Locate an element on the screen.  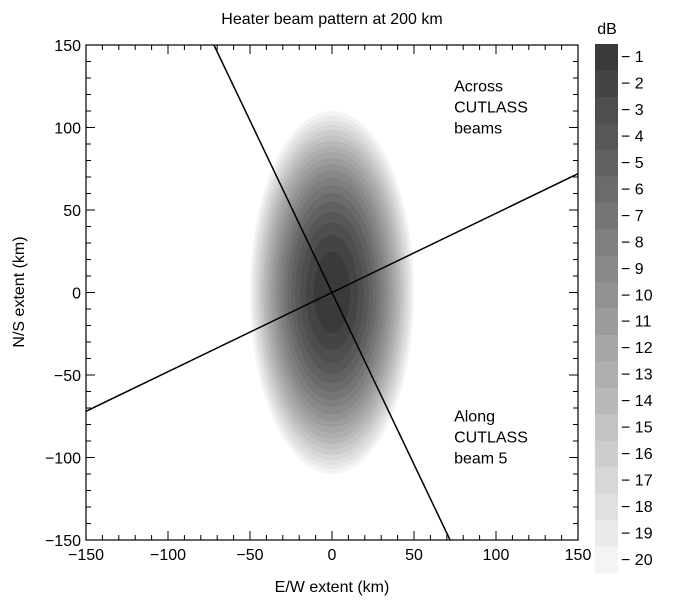
annotation-line: beams is located at coordinates (478, 129).